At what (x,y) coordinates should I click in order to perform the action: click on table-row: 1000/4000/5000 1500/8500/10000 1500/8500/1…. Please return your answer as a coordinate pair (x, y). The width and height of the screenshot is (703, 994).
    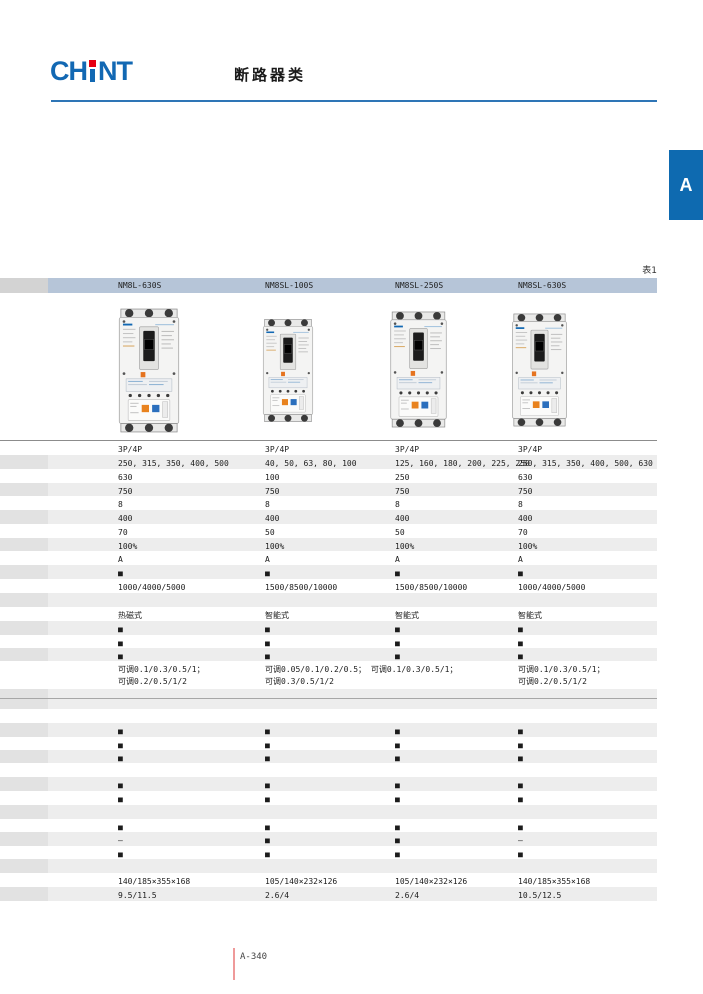
    Looking at the image, I should click on (328, 586).